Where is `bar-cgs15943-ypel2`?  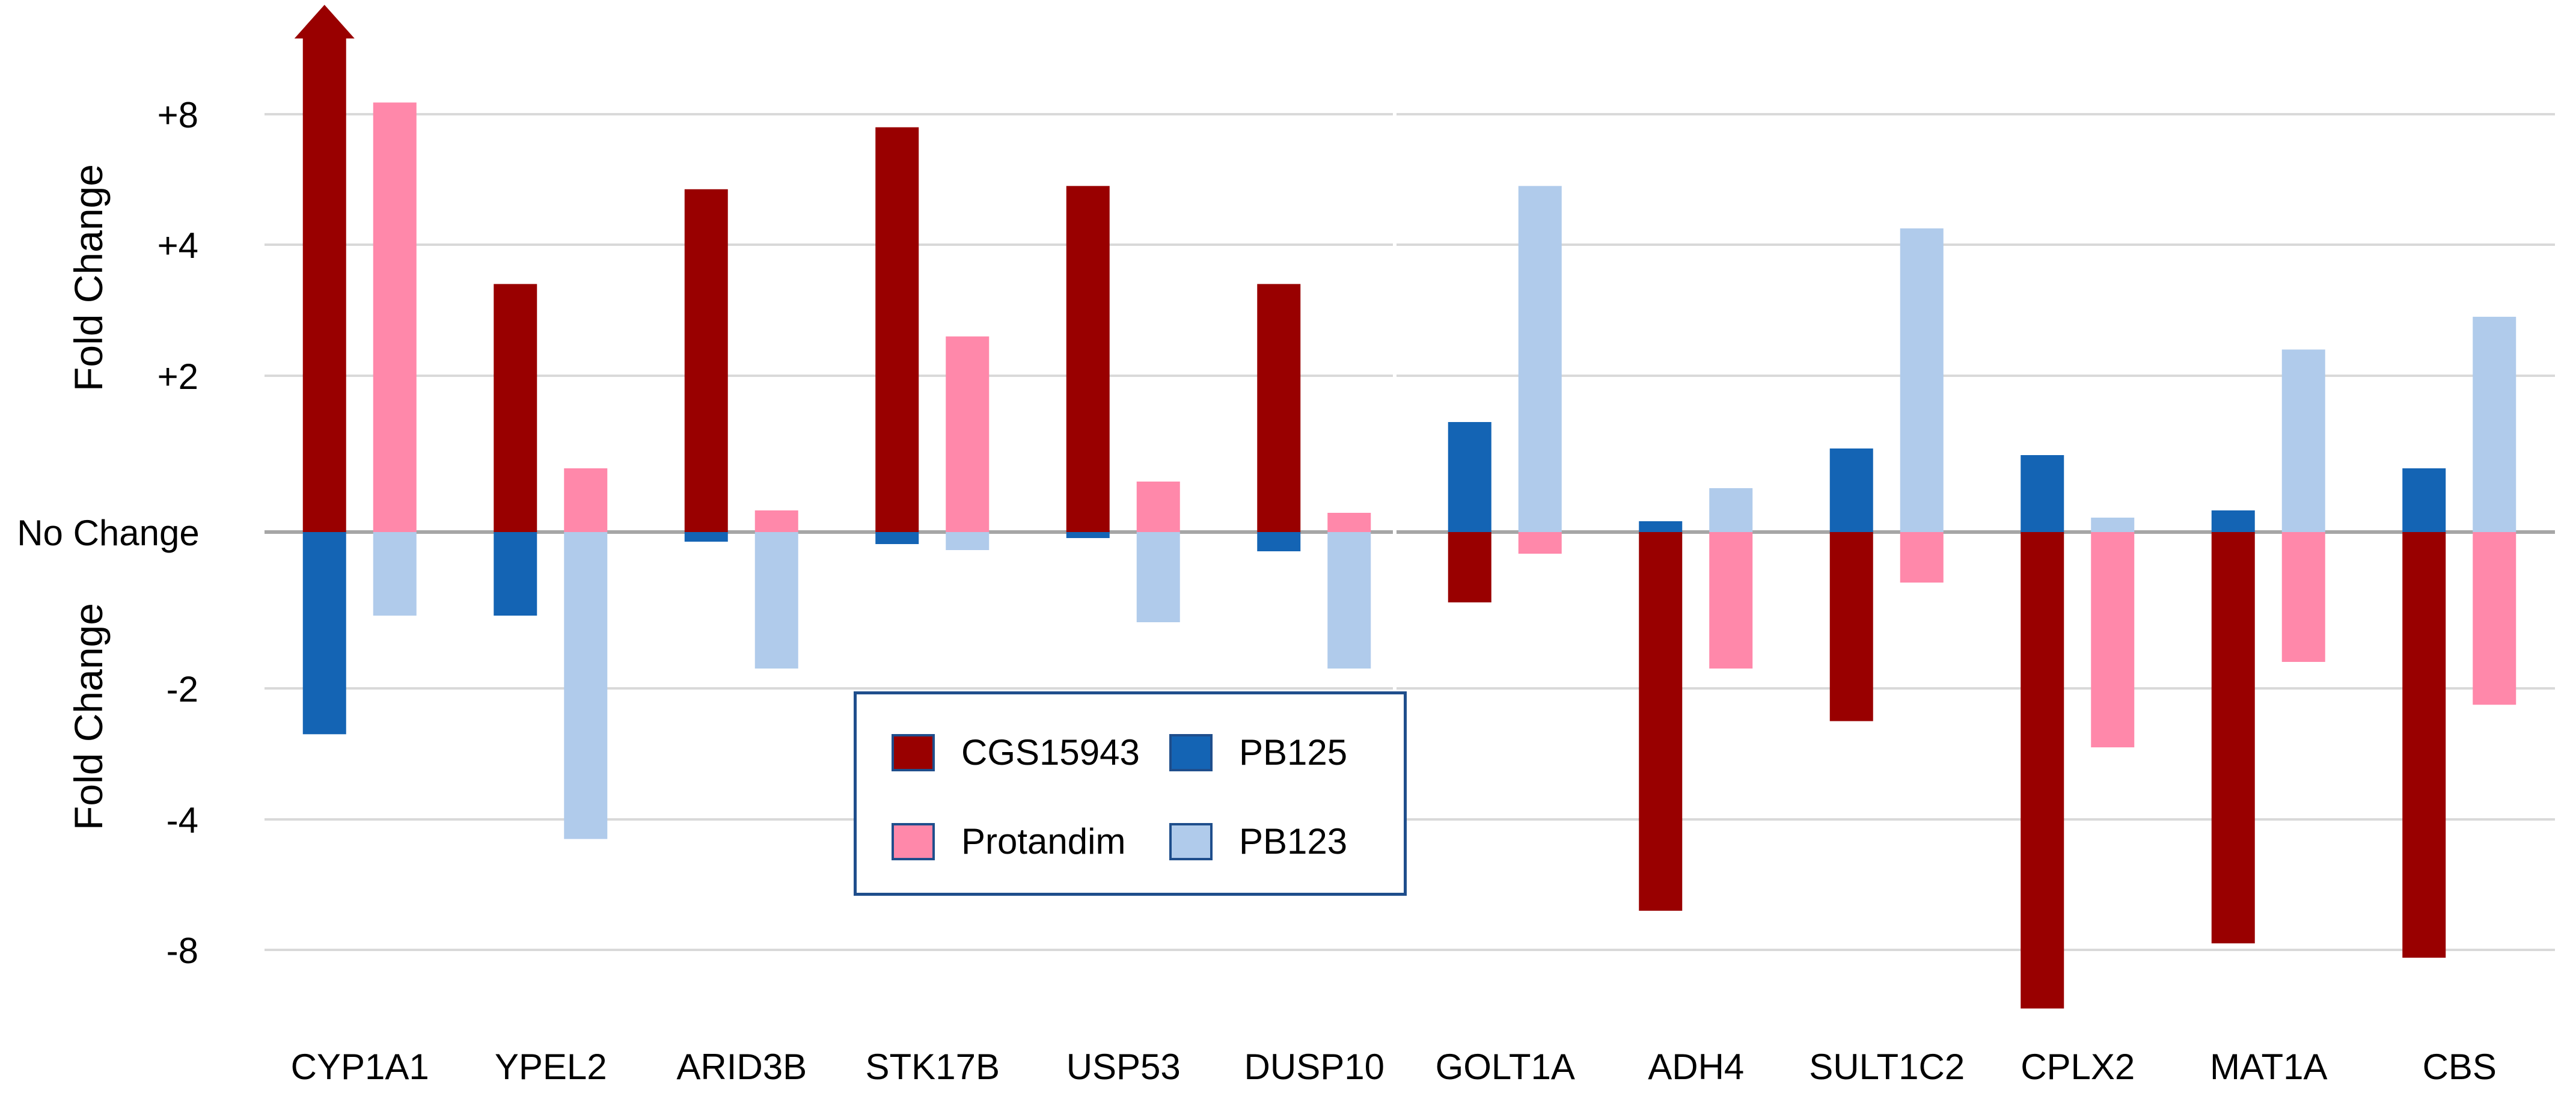 bar-cgs15943-ypel2 is located at coordinates (515, 408).